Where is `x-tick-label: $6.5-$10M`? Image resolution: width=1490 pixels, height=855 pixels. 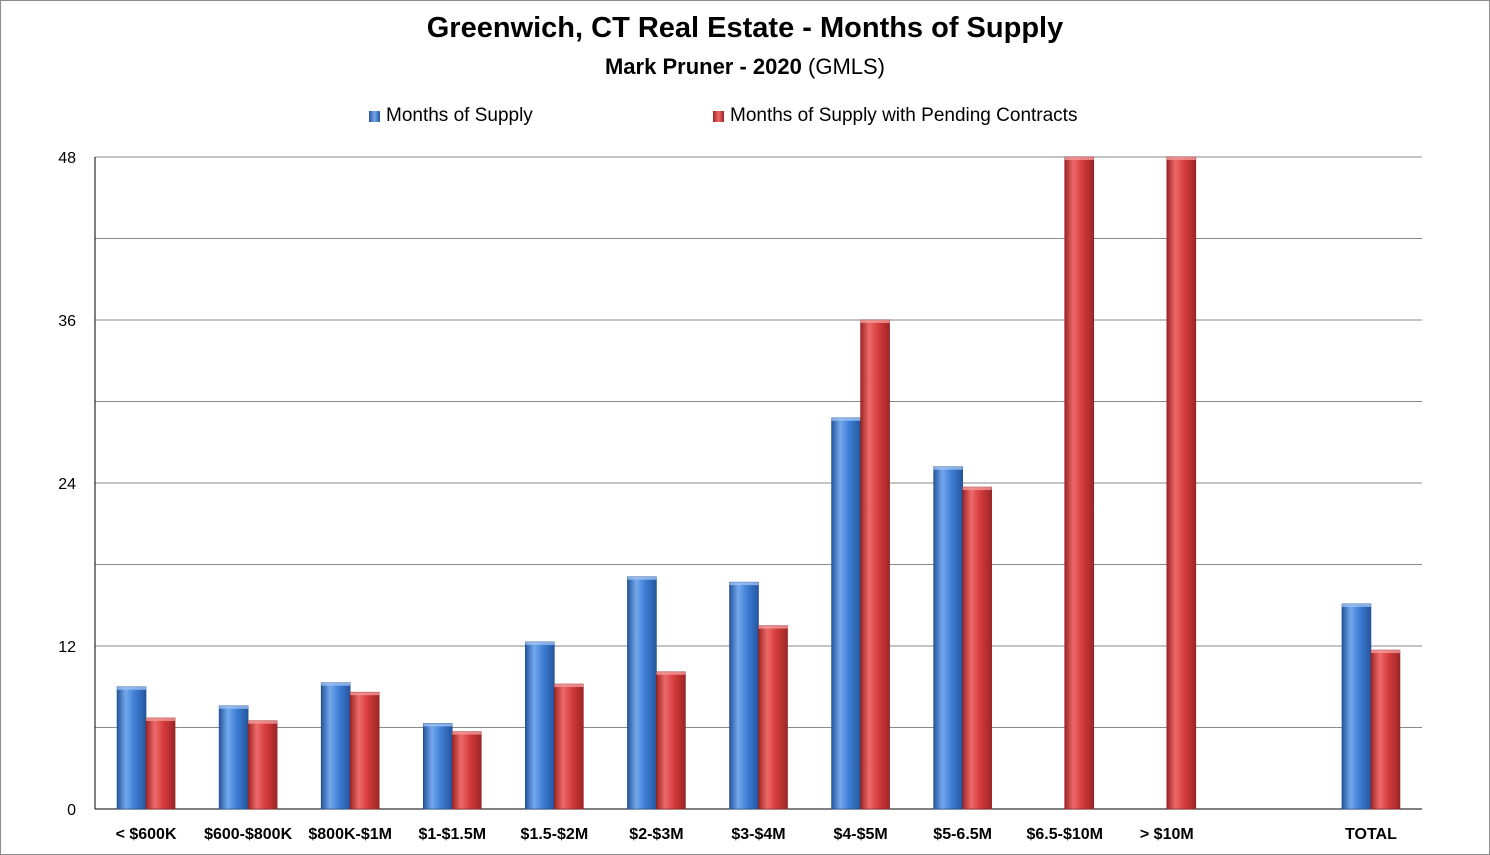 x-tick-label: $6.5-$10M is located at coordinates (1064, 834).